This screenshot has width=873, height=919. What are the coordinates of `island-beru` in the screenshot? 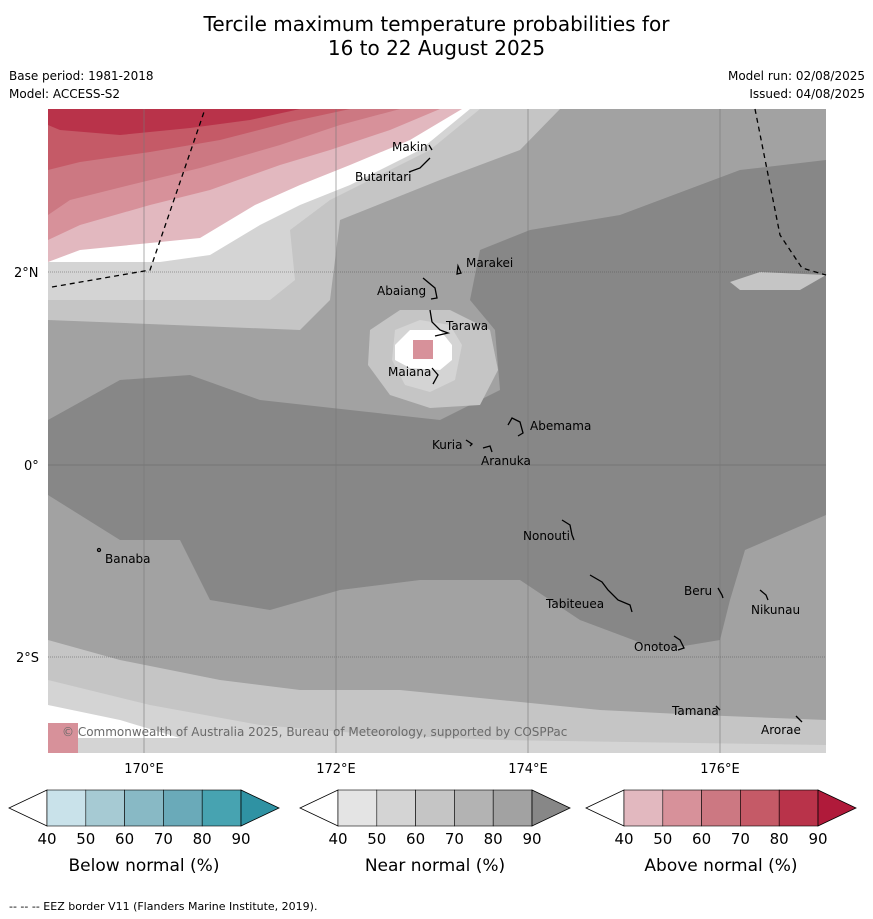 It's located at (720, 593).